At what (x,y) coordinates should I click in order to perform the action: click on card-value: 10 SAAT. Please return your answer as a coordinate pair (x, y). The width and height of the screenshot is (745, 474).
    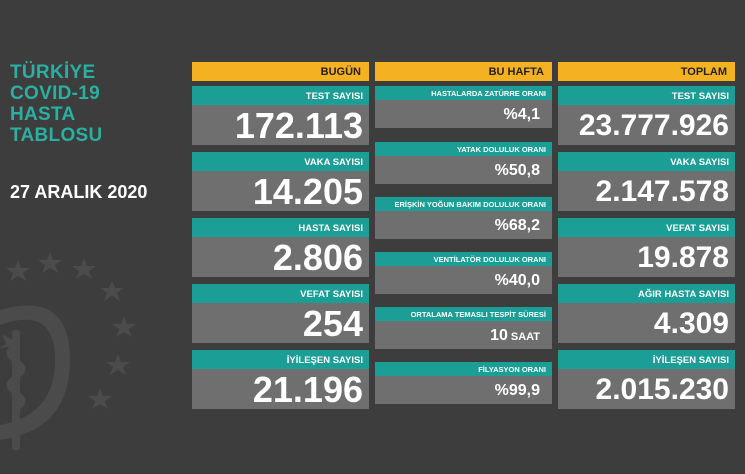
    Looking at the image, I should click on (463, 335).